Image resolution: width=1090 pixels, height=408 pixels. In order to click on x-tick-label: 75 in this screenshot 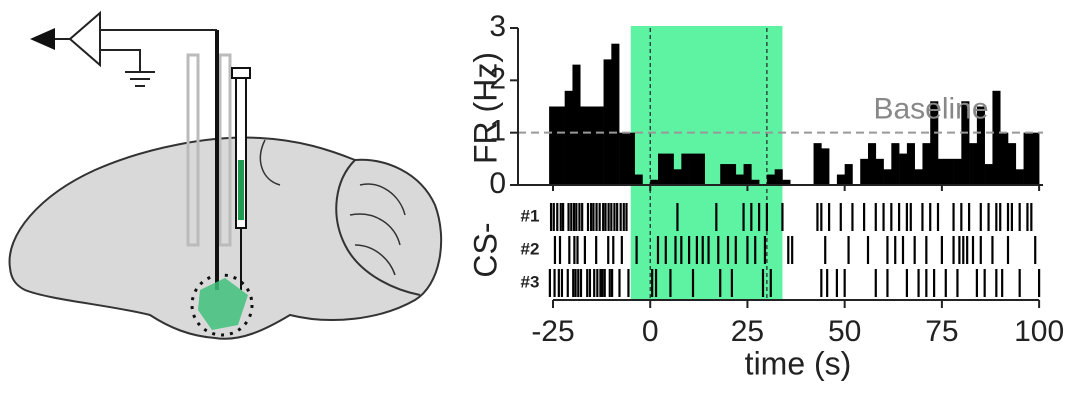, I will do `click(941, 331)`.